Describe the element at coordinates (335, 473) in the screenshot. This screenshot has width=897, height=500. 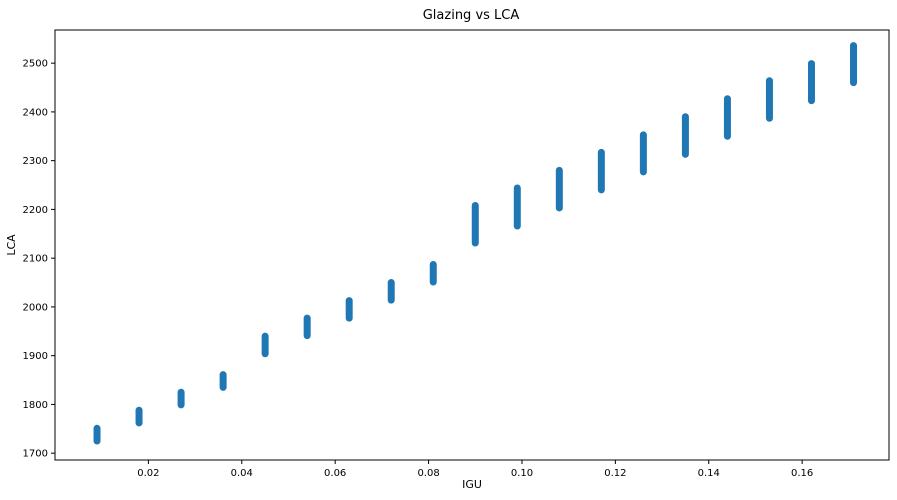
I see `x-tick-label: 0.06` at that location.